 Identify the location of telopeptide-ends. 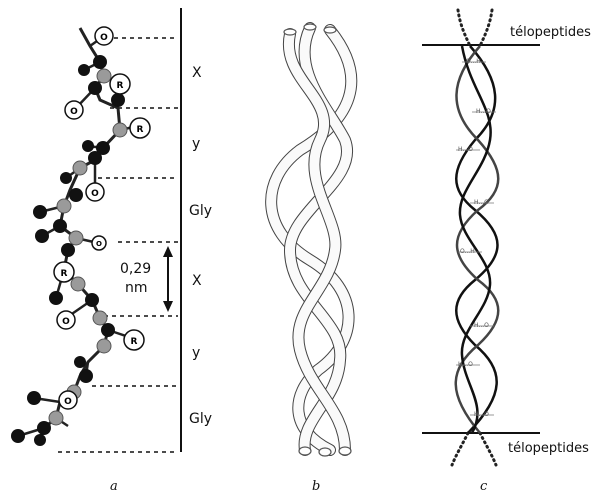
(474, 237).